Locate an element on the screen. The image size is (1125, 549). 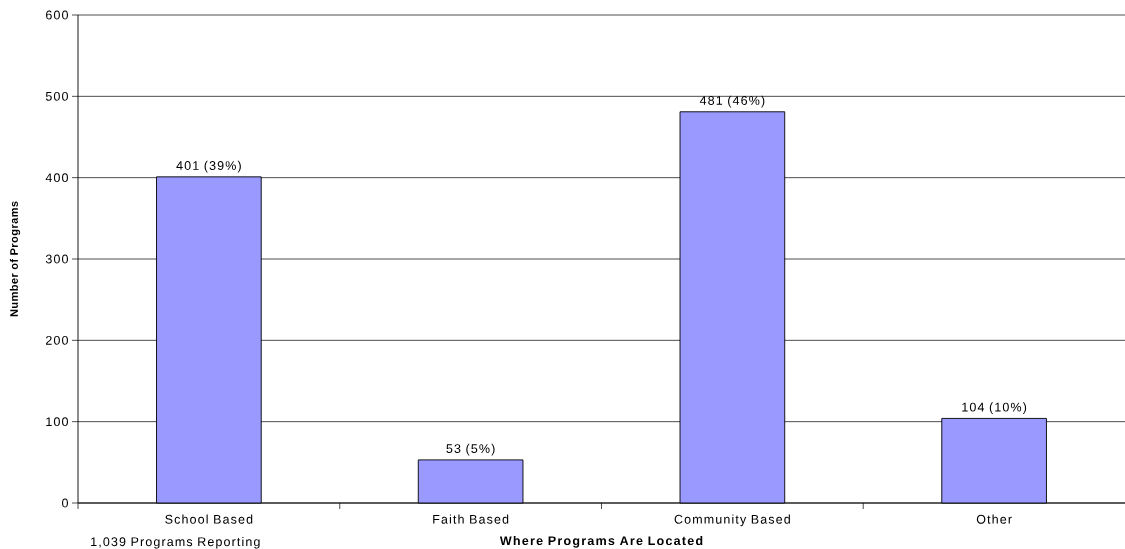
text: 1,039 Programs Reporting is located at coordinates (175, 542).